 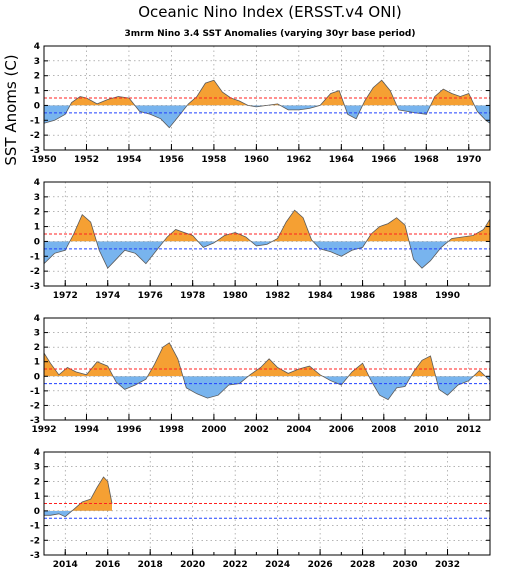 What do you see at coordinates (107, 565) in the screenshot?
I see `x-tick-label: 2016` at bounding box center [107, 565].